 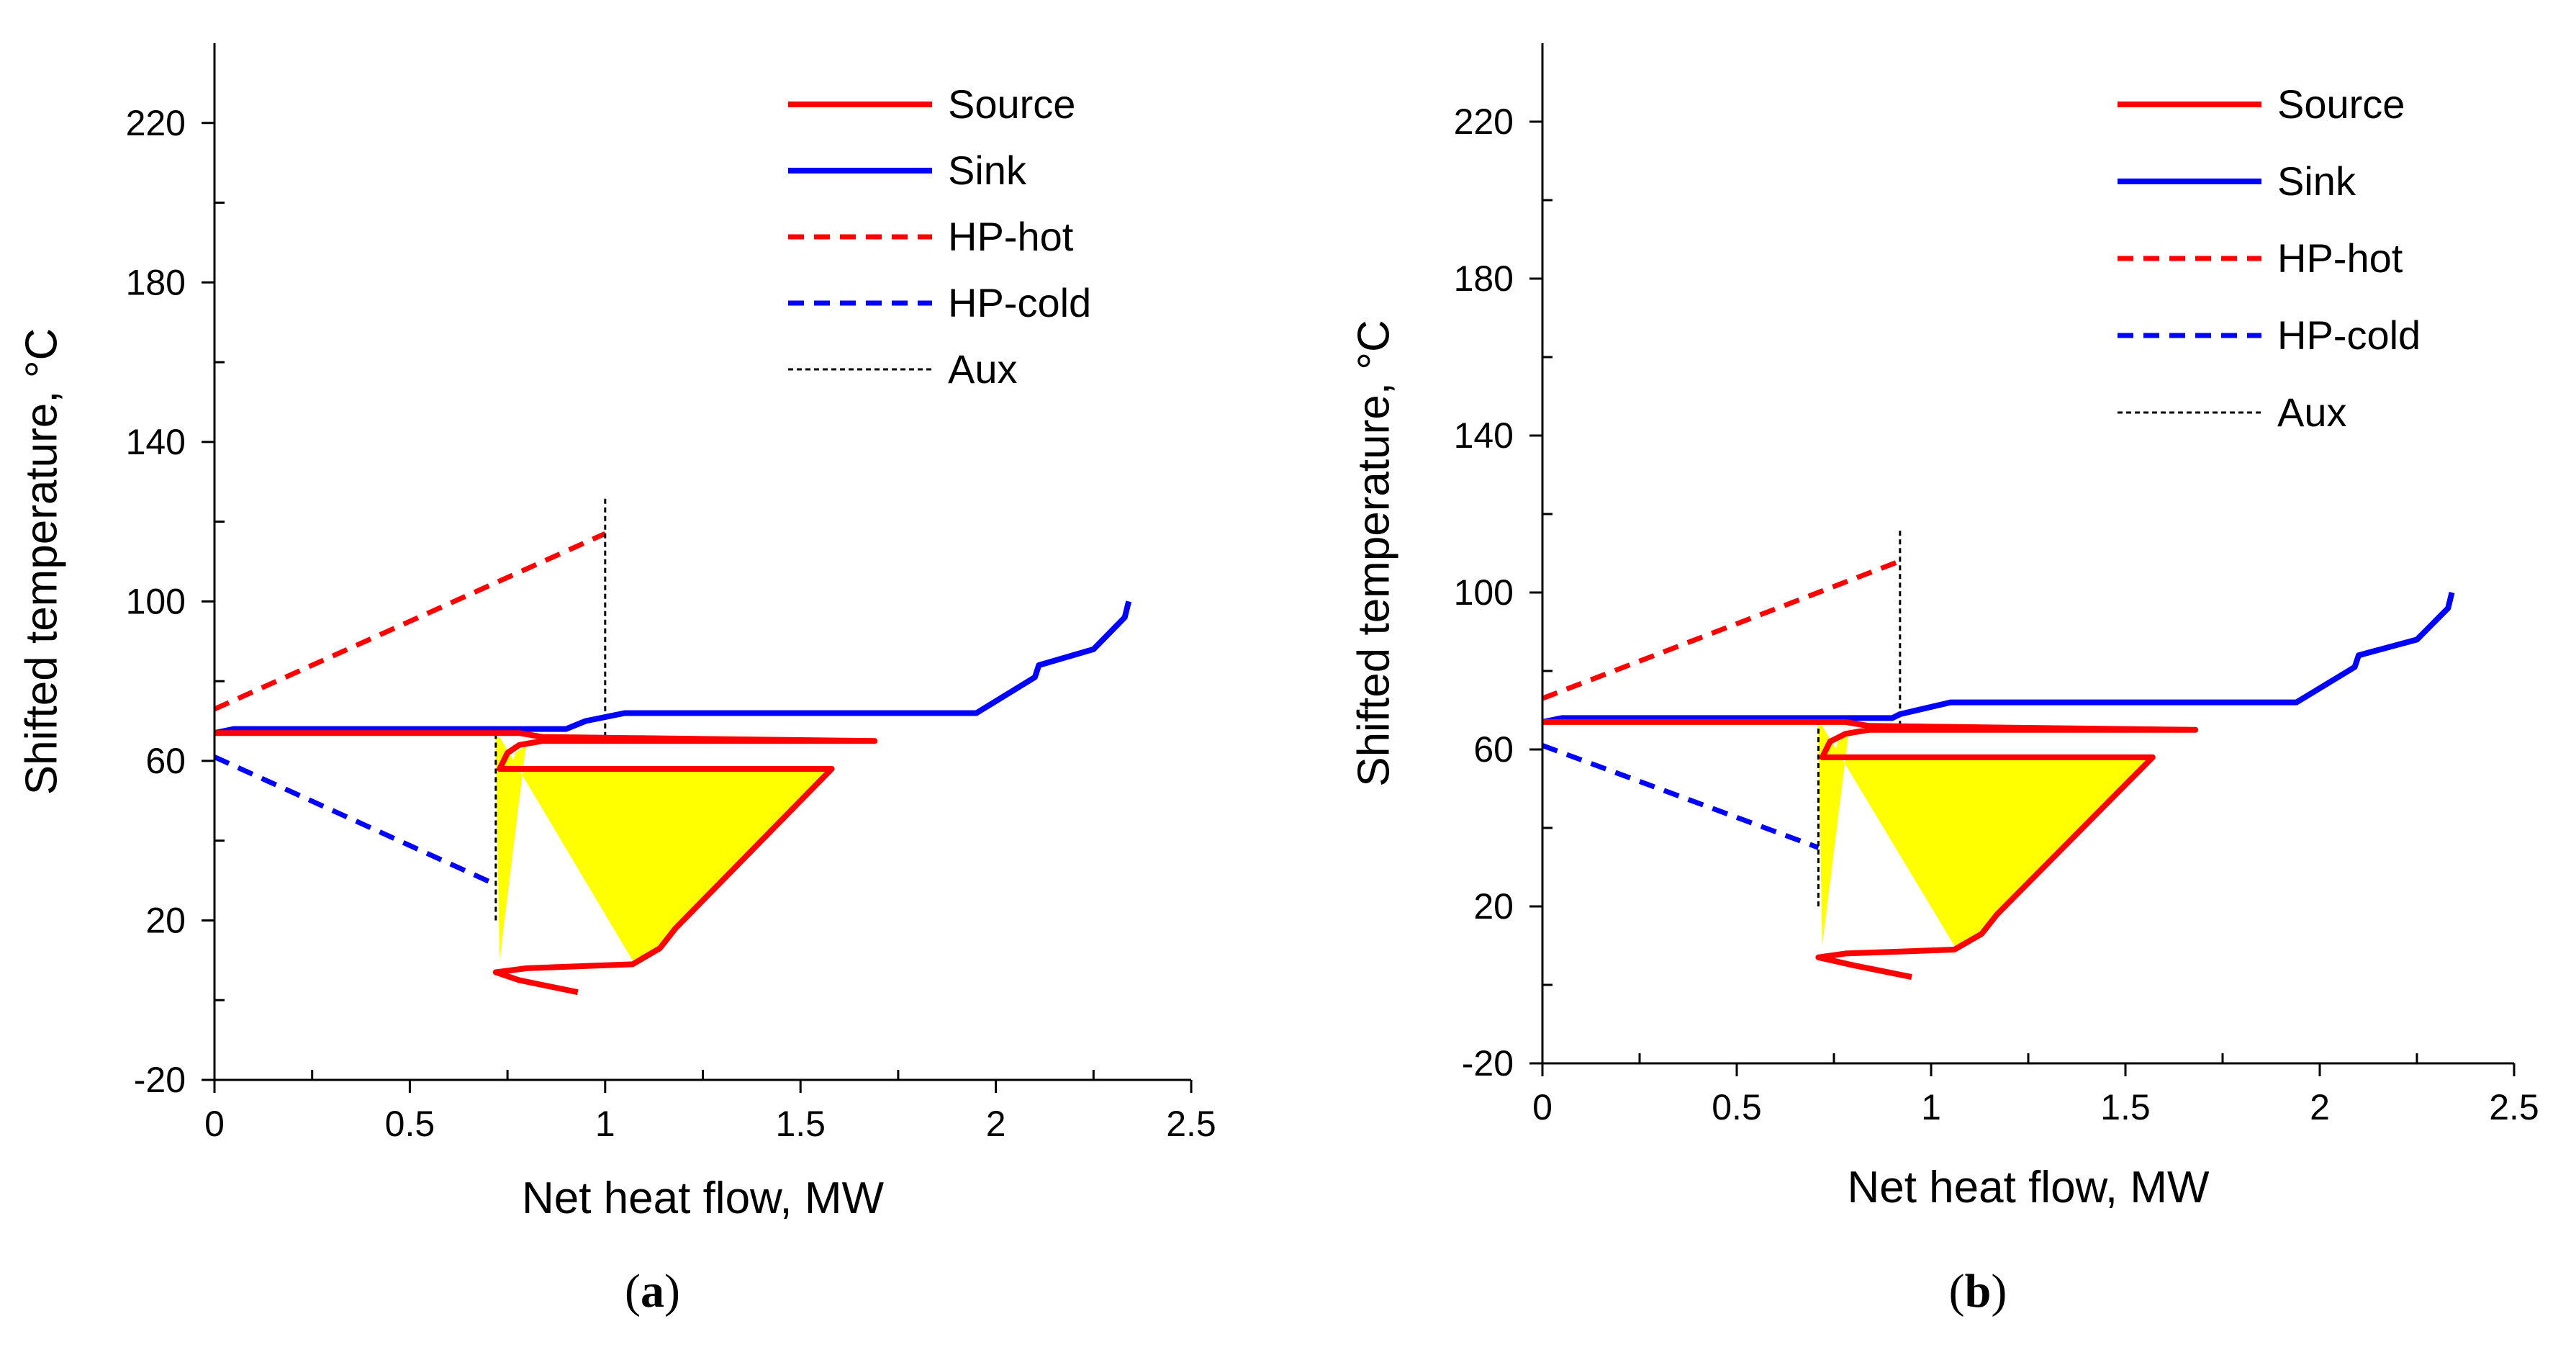 I want to click on panel-caption: (b), so click(x=1978, y=1291).